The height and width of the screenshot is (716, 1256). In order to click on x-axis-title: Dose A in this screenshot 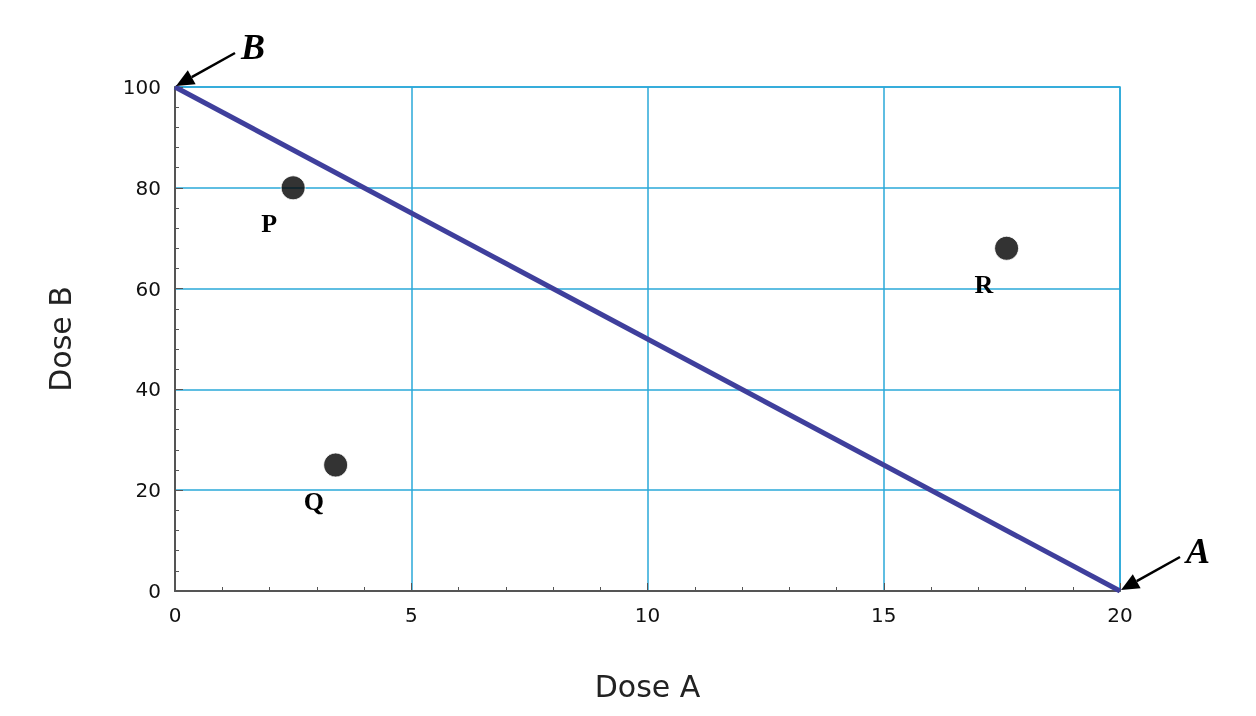, I will do `click(647, 686)`.